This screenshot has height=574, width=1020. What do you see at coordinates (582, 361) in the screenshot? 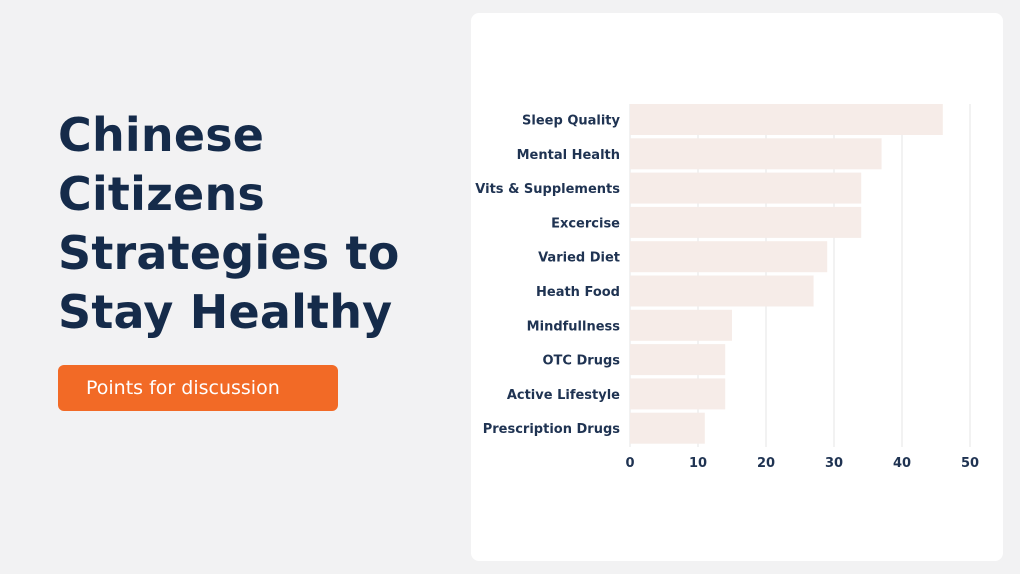
I see `category-label: OTC Drugs` at bounding box center [582, 361].